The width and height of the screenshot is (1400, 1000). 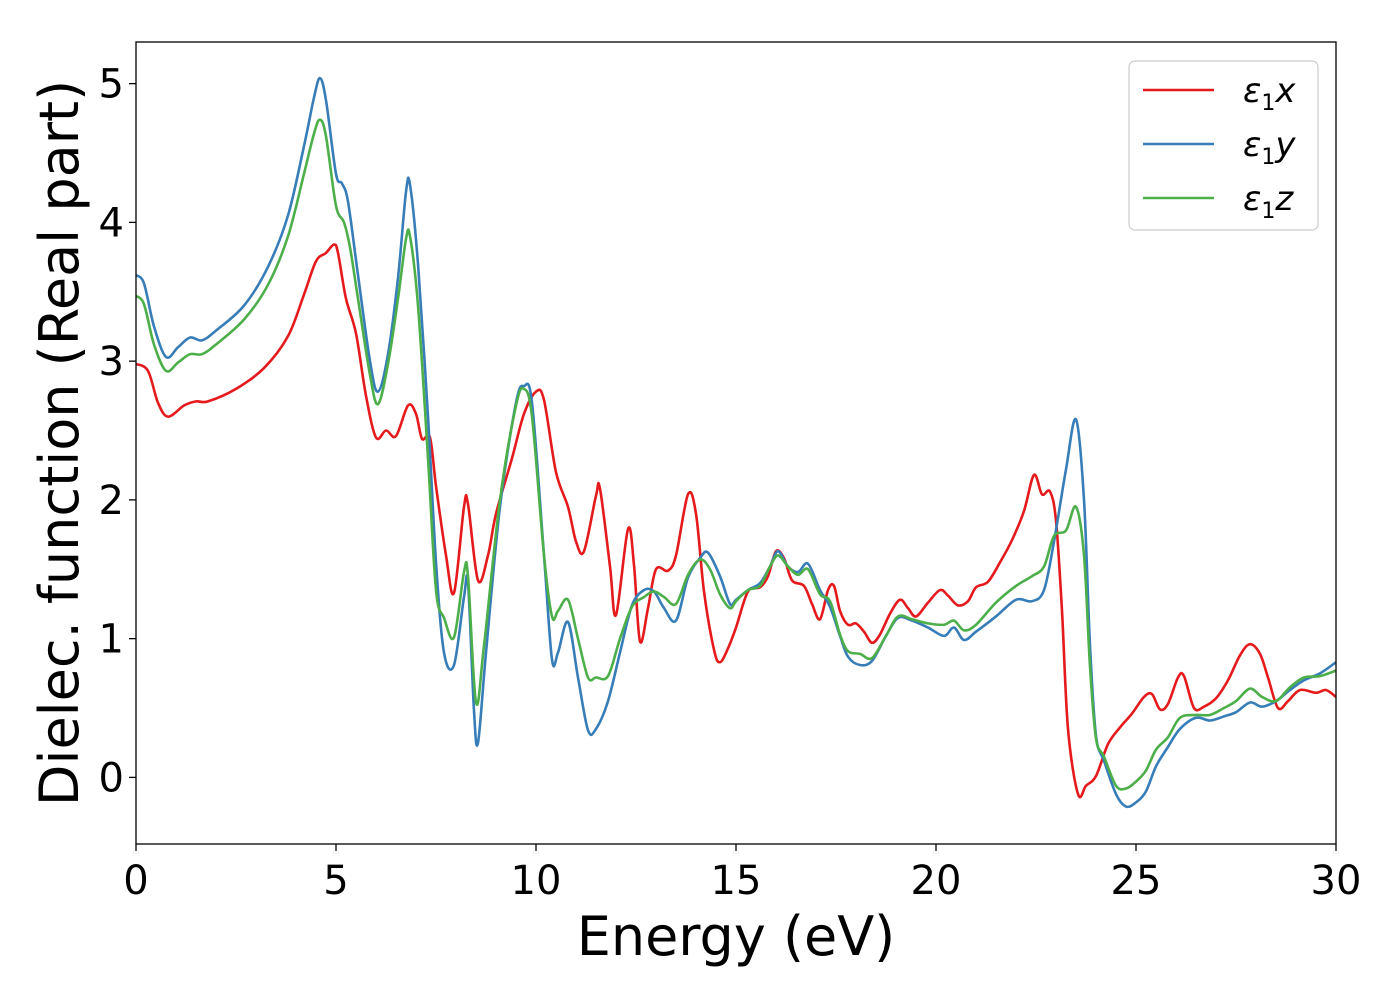 I want to click on legend-box, so click(x=1223, y=145).